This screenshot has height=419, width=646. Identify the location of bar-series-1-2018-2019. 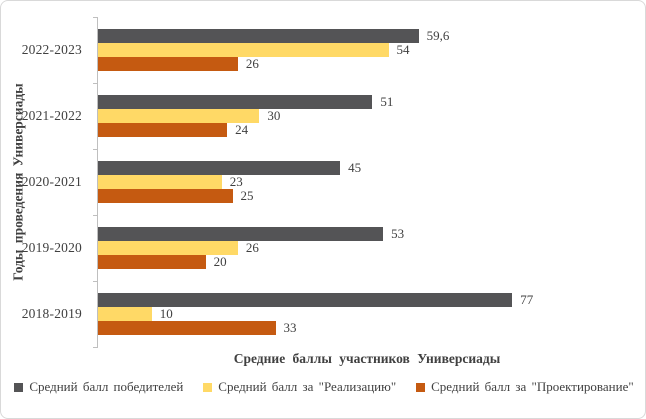
(125, 314).